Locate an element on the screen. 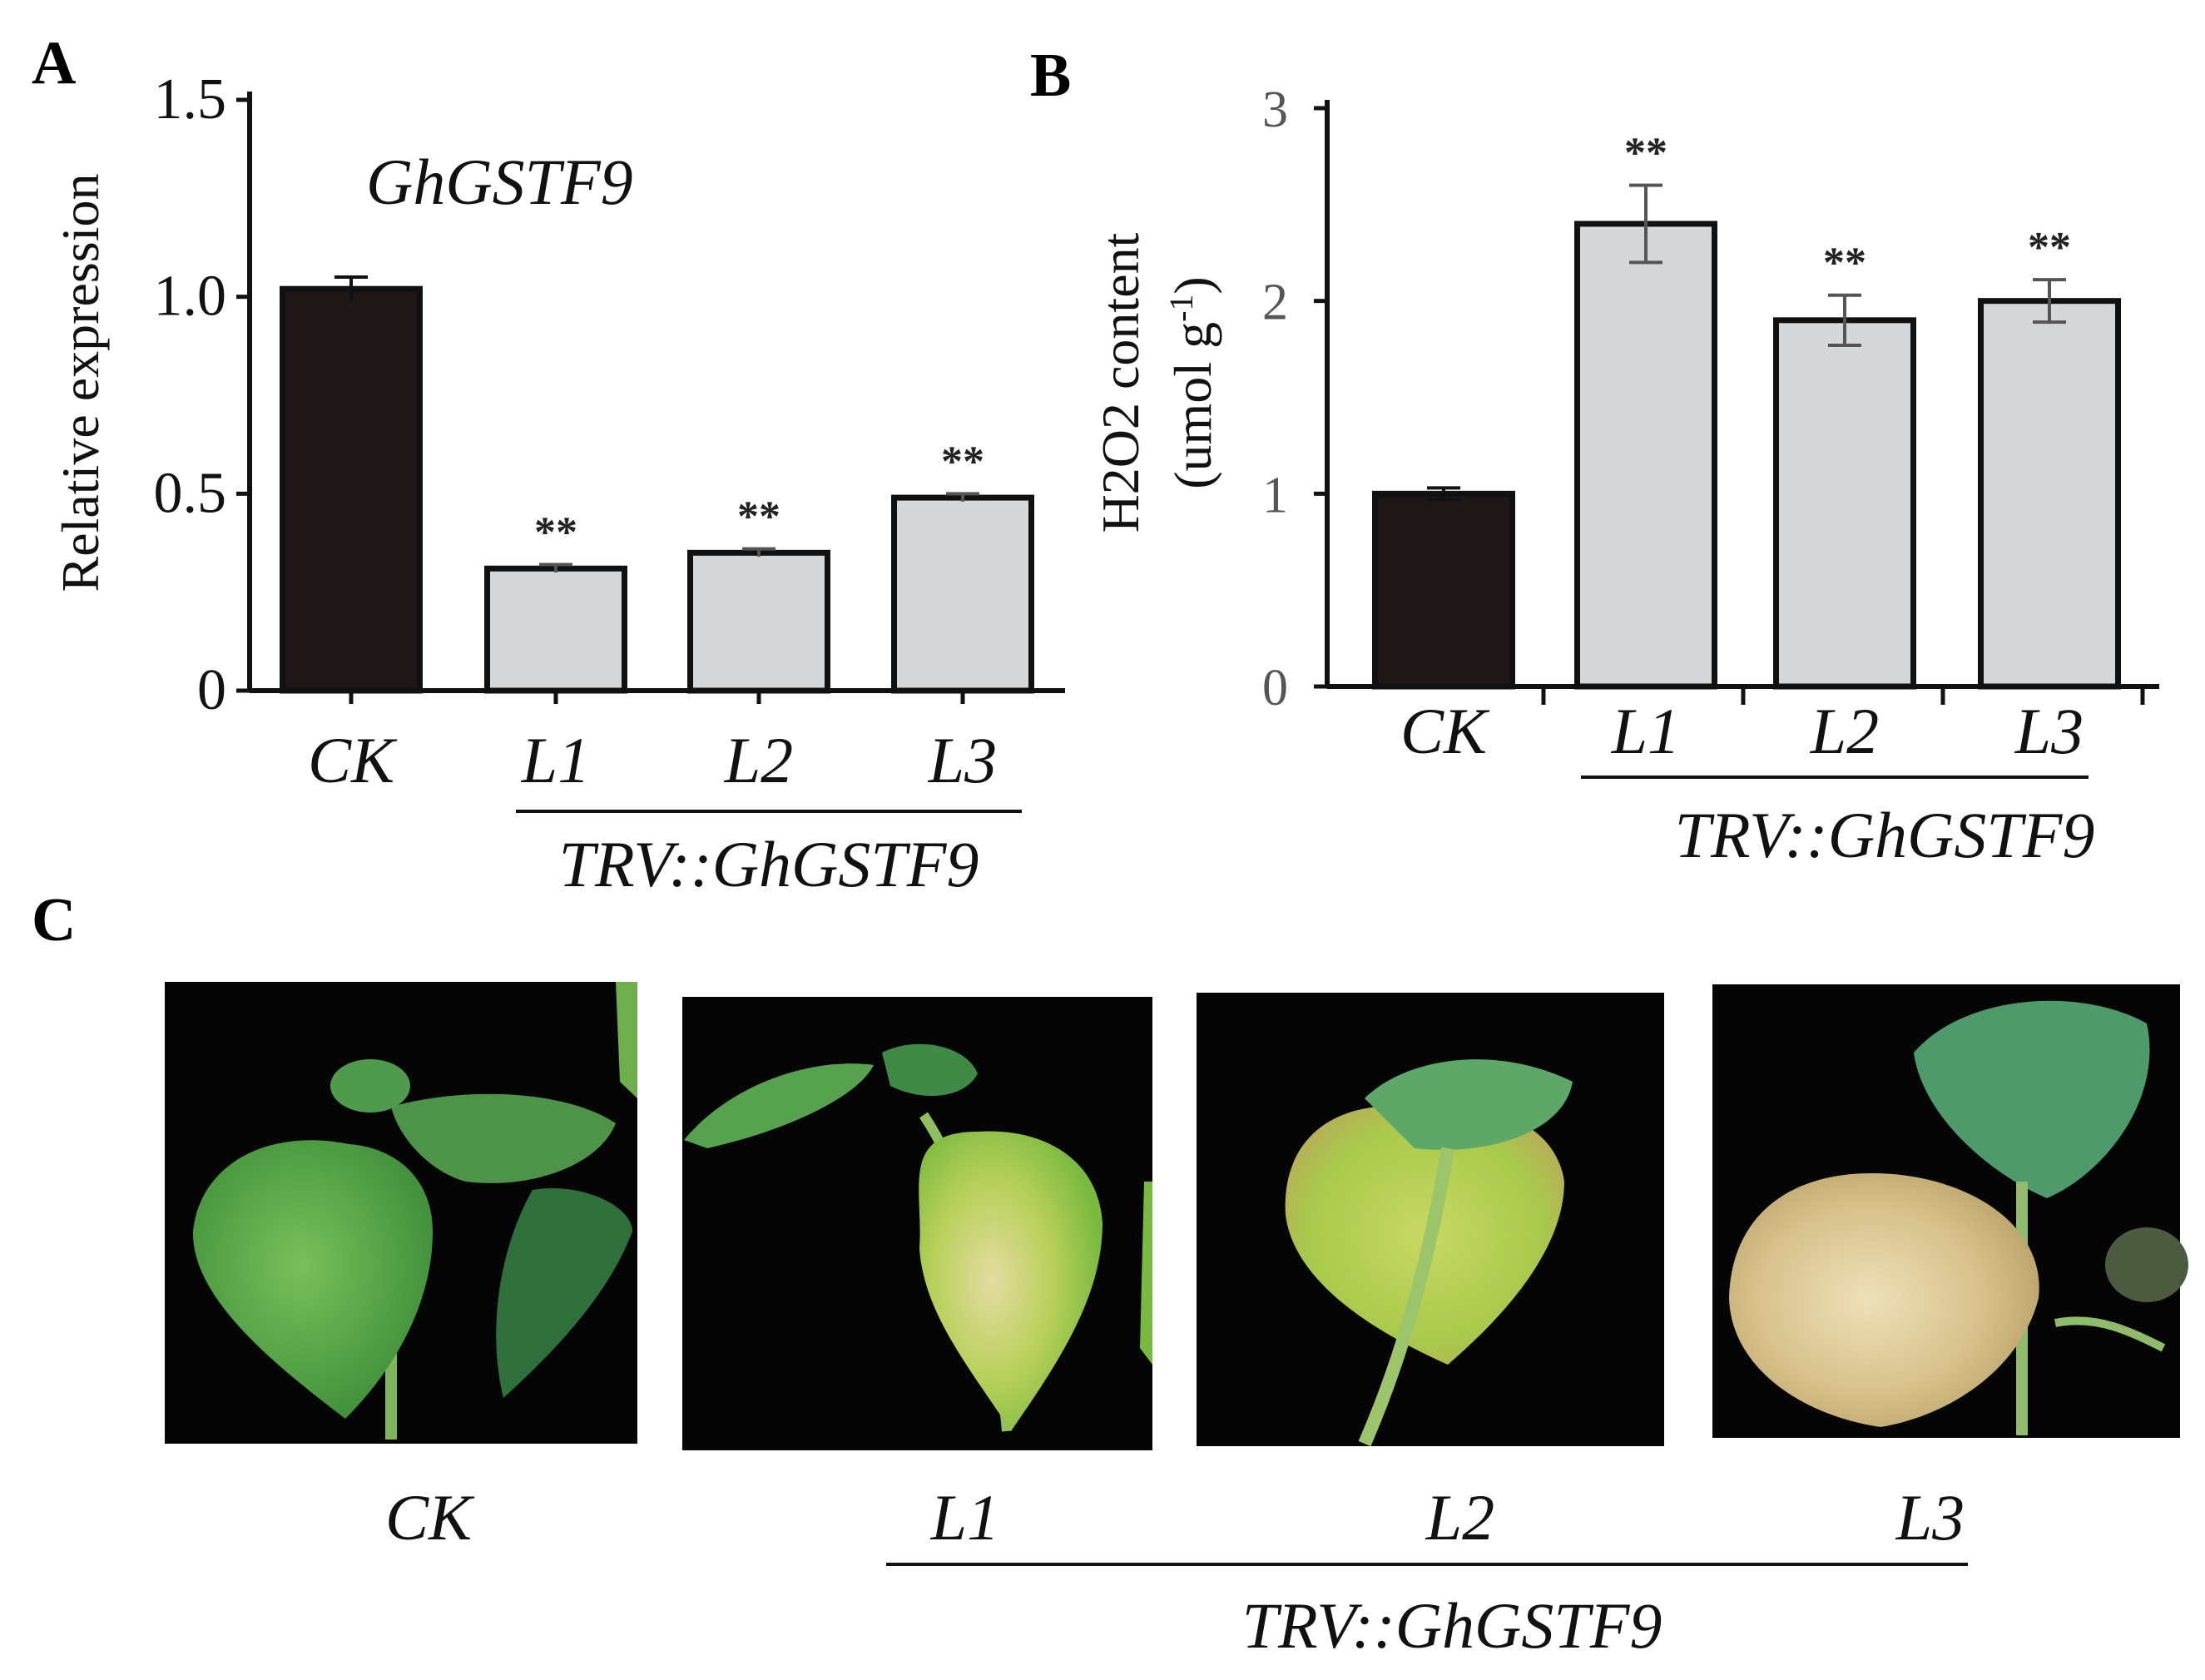 This screenshot has width=2205, height=1680. chart-b-category-label: L1 is located at coordinates (1646, 731).